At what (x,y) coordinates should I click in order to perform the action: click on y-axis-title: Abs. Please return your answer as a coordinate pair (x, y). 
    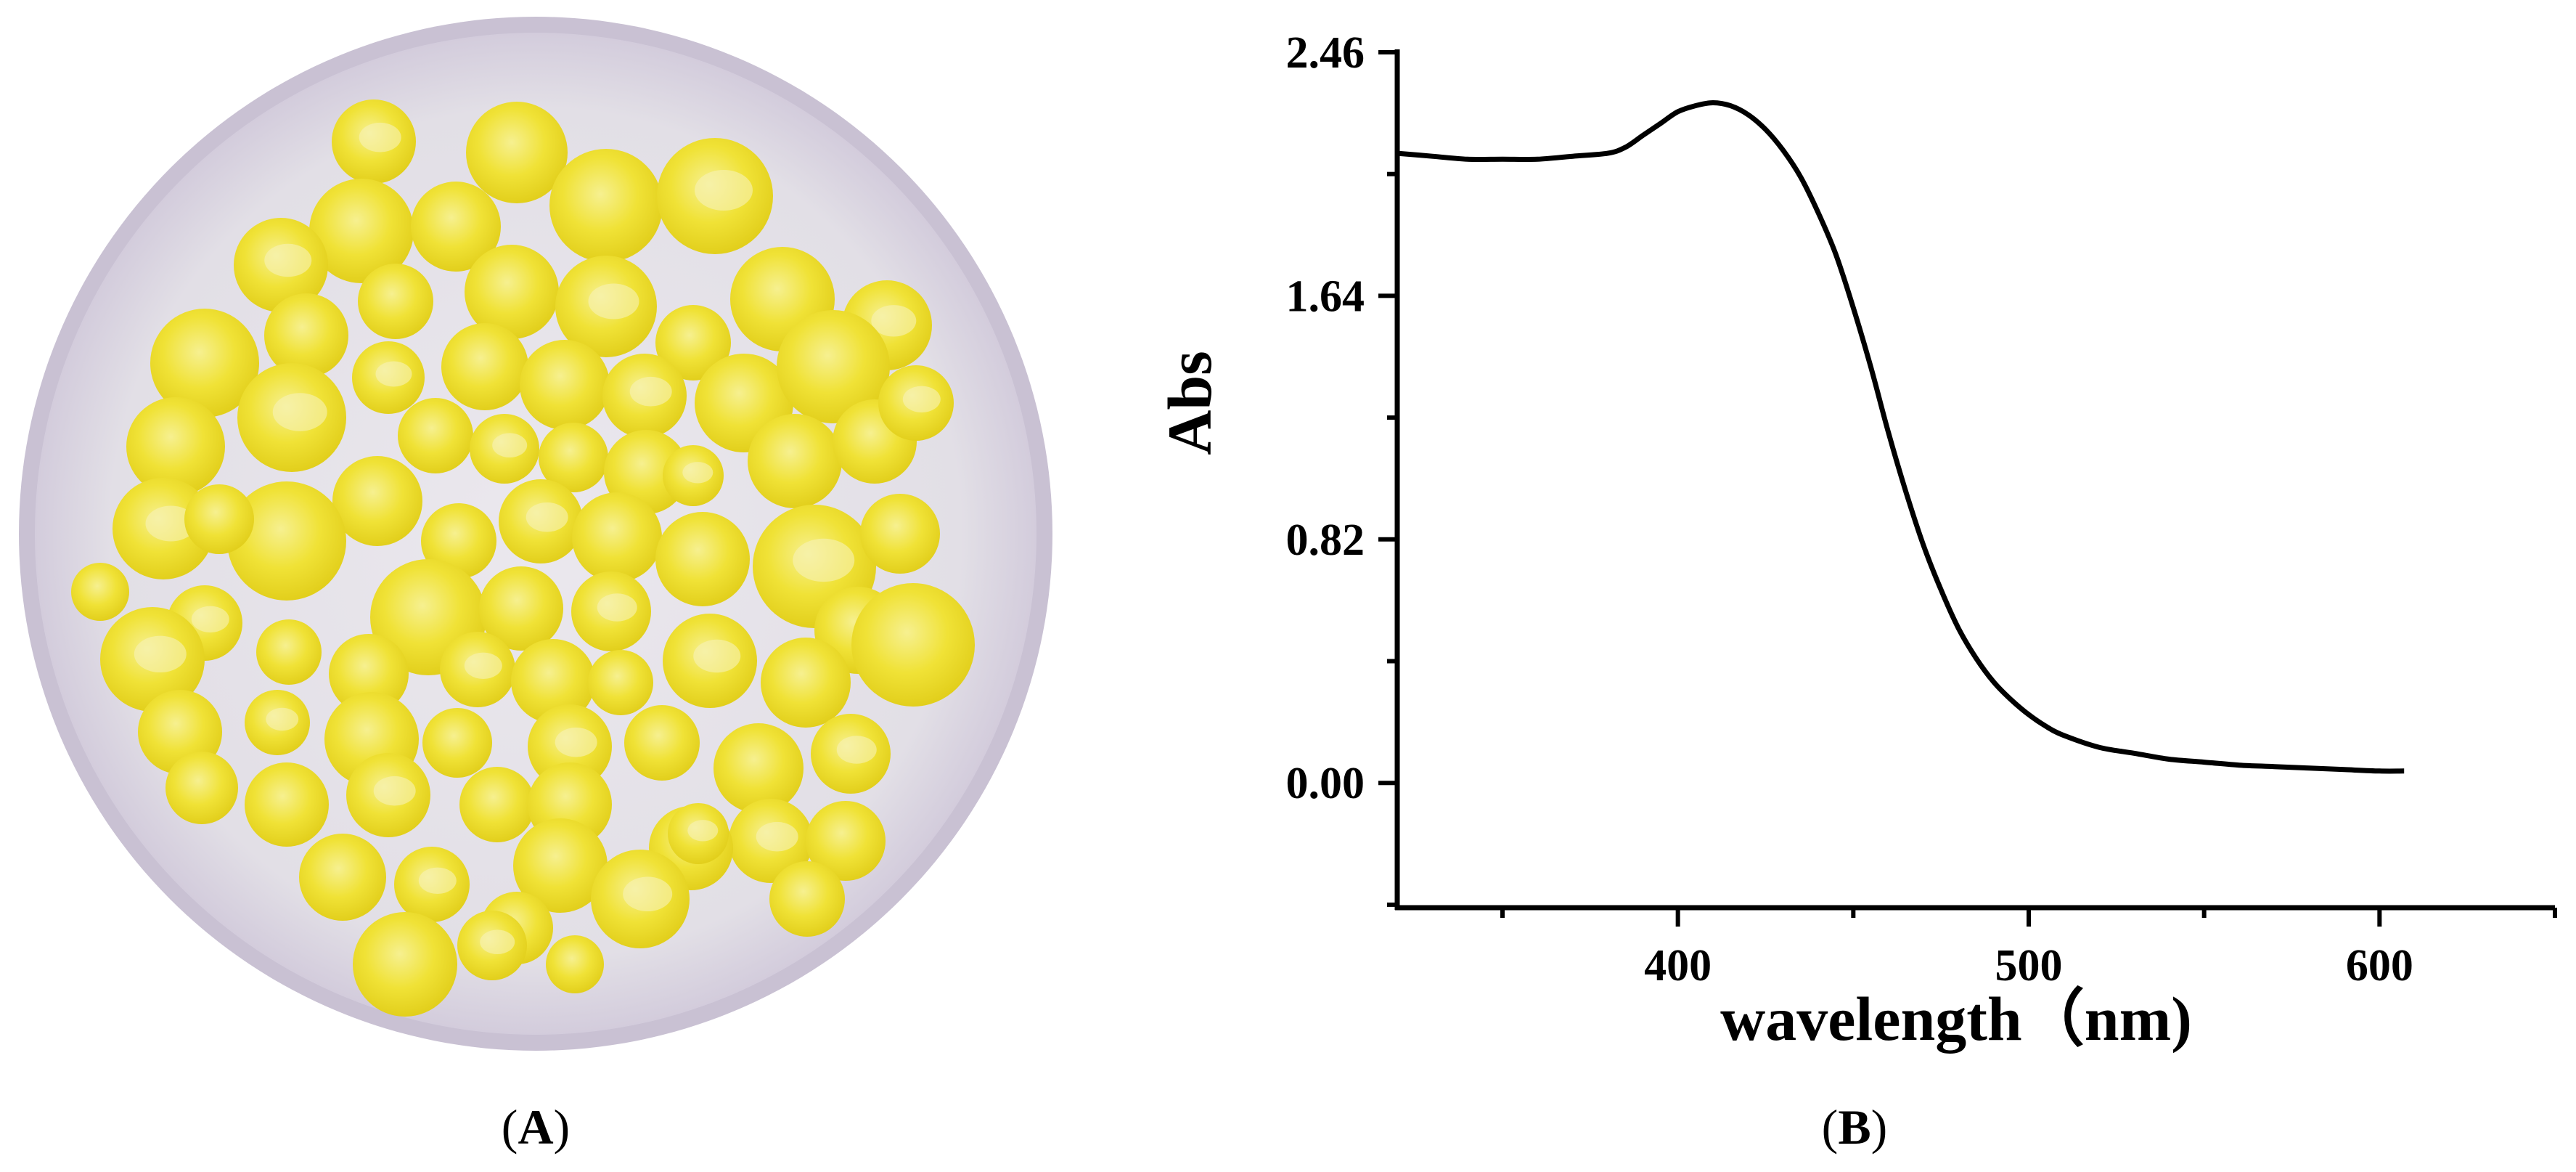
    Looking at the image, I should click on (1189, 403).